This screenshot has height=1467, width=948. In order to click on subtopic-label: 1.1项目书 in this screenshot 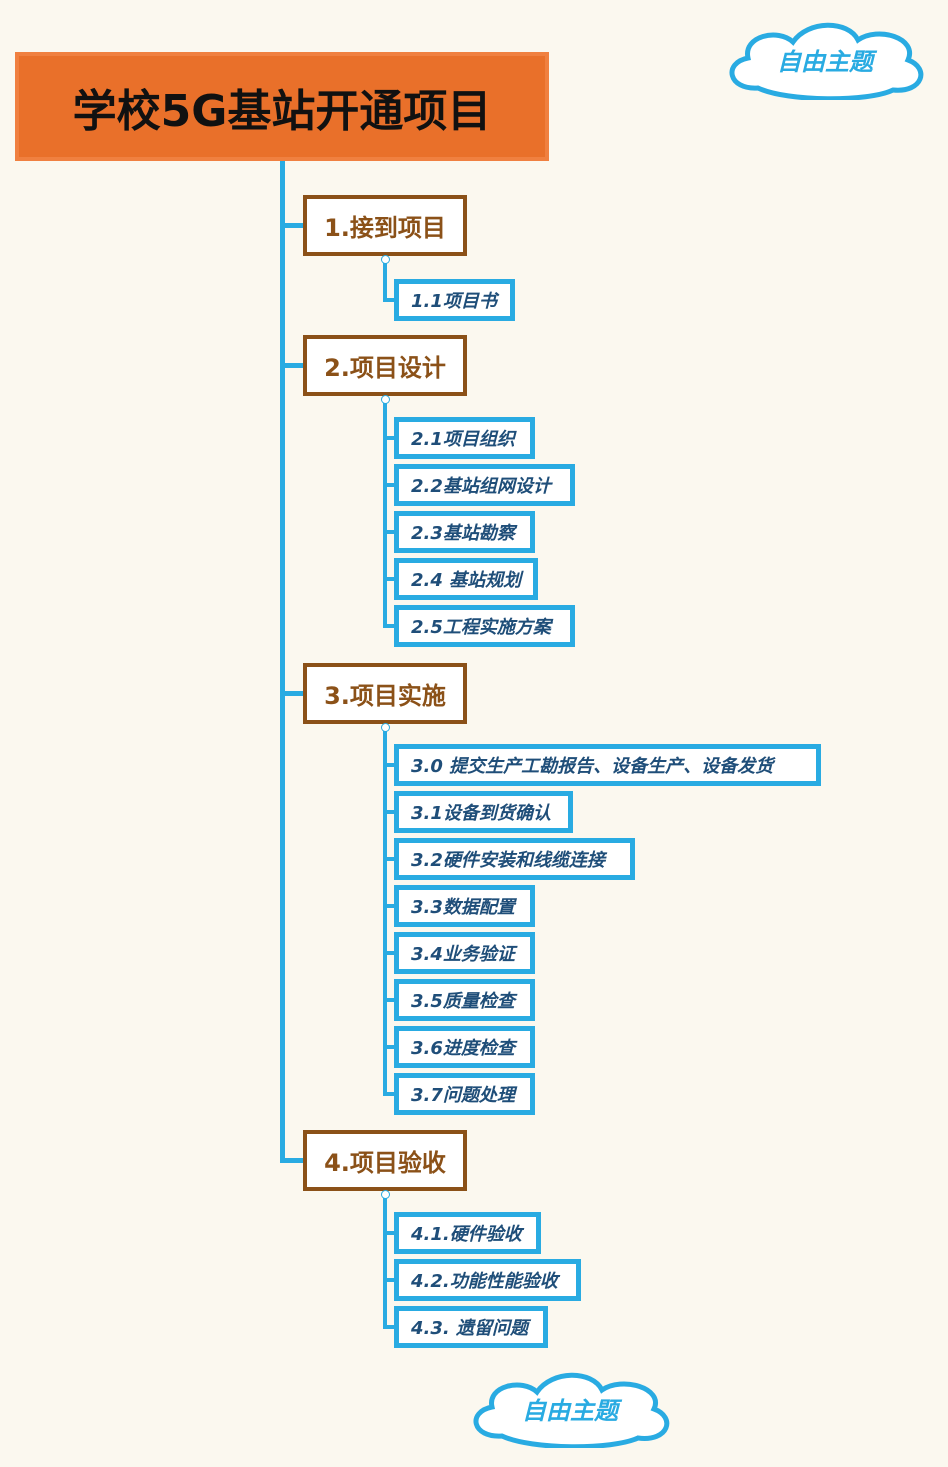, I will do `click(454, 301)`.